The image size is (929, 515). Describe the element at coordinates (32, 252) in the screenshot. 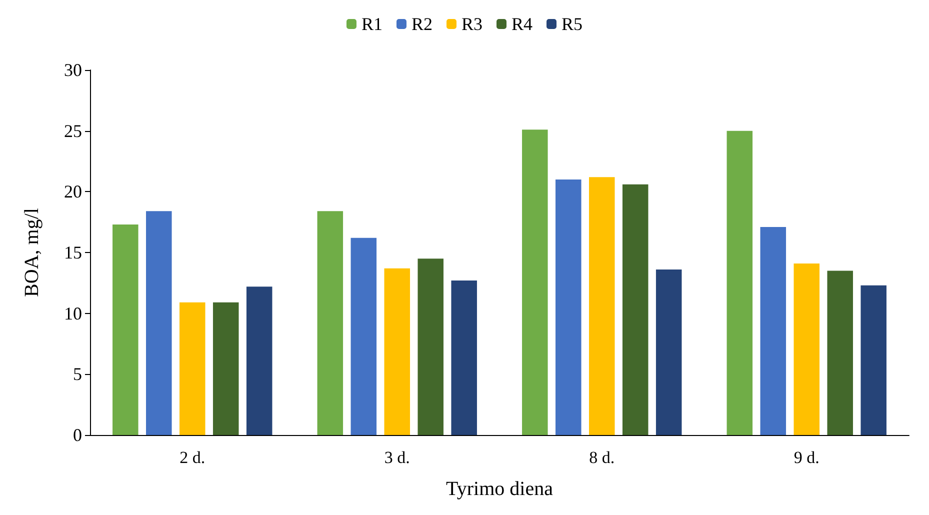

I see `y-axis-title: BOA, mg/l` at that location.